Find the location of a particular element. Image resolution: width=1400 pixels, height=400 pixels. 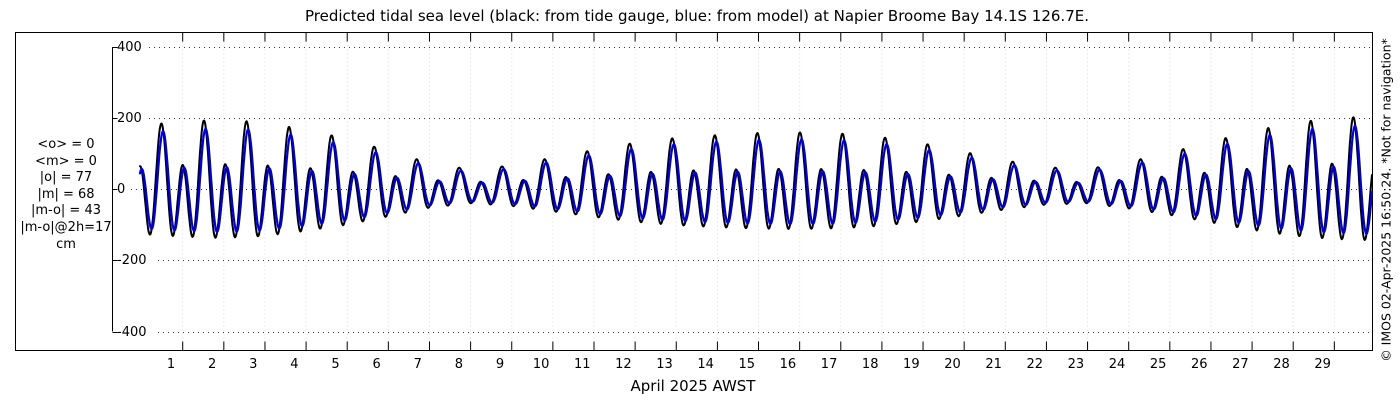

x-tick-label-27: 27 is located at coordinates (1240, 364).